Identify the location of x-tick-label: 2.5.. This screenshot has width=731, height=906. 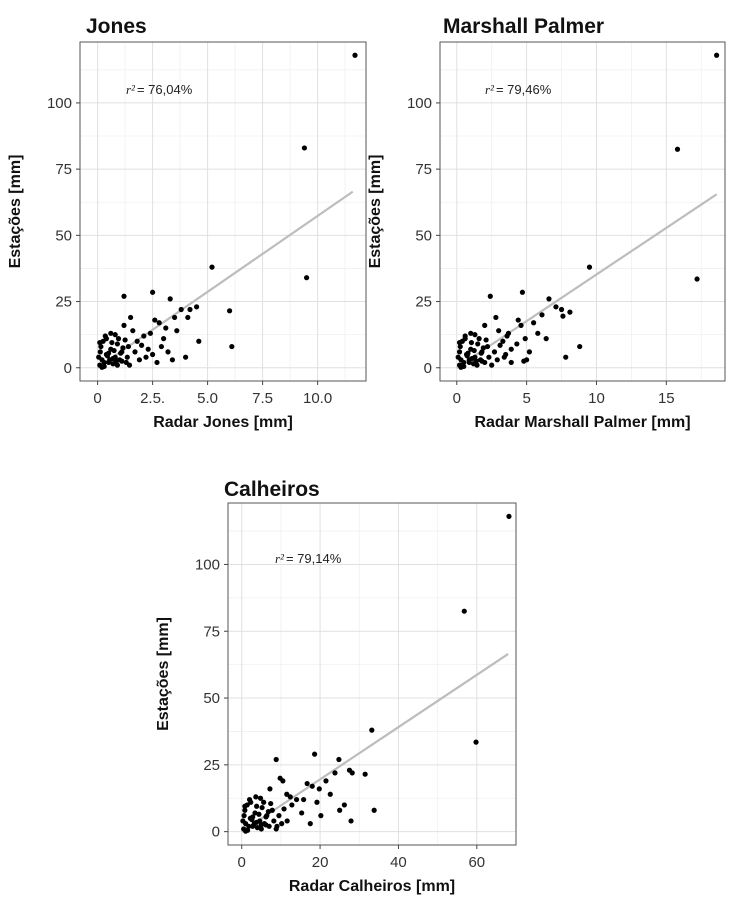
(152, 398).